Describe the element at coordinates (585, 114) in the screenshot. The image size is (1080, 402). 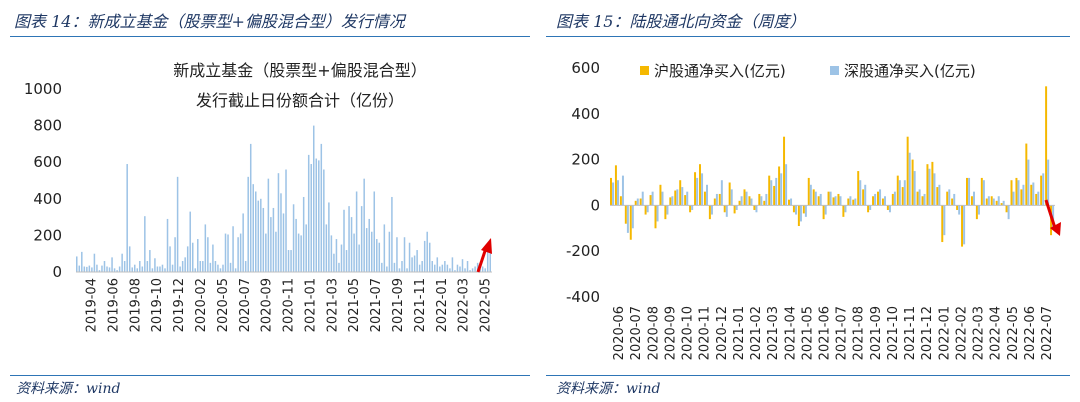
I see `y-tick-label: 400` at that location.